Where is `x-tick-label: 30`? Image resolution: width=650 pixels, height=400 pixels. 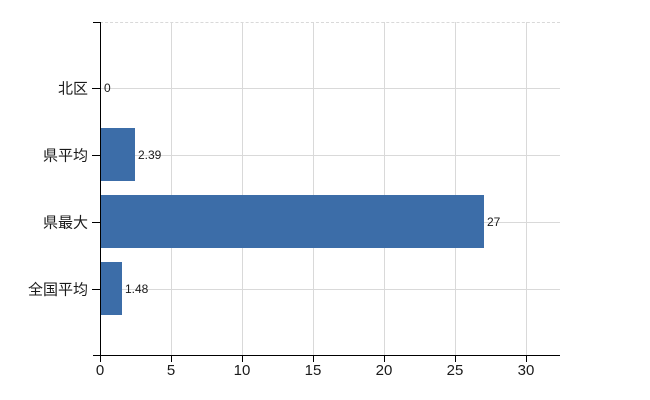 x-tick-label: 30 is located at coordinates (526, 370).